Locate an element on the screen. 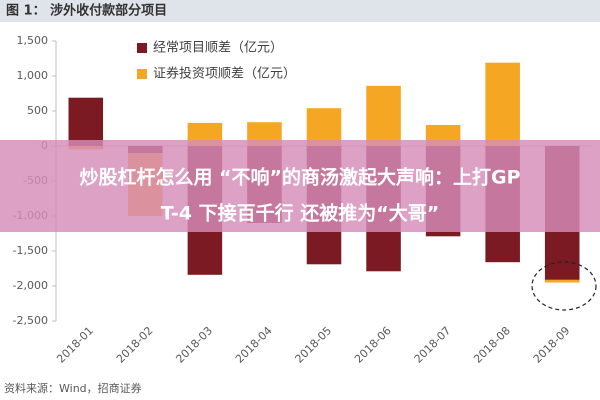 Image resolution: width=600 pixels, height=400 pixels. chart-title: 图 1： 涉外收付款部分项目 is located at coordinates (86, 11).